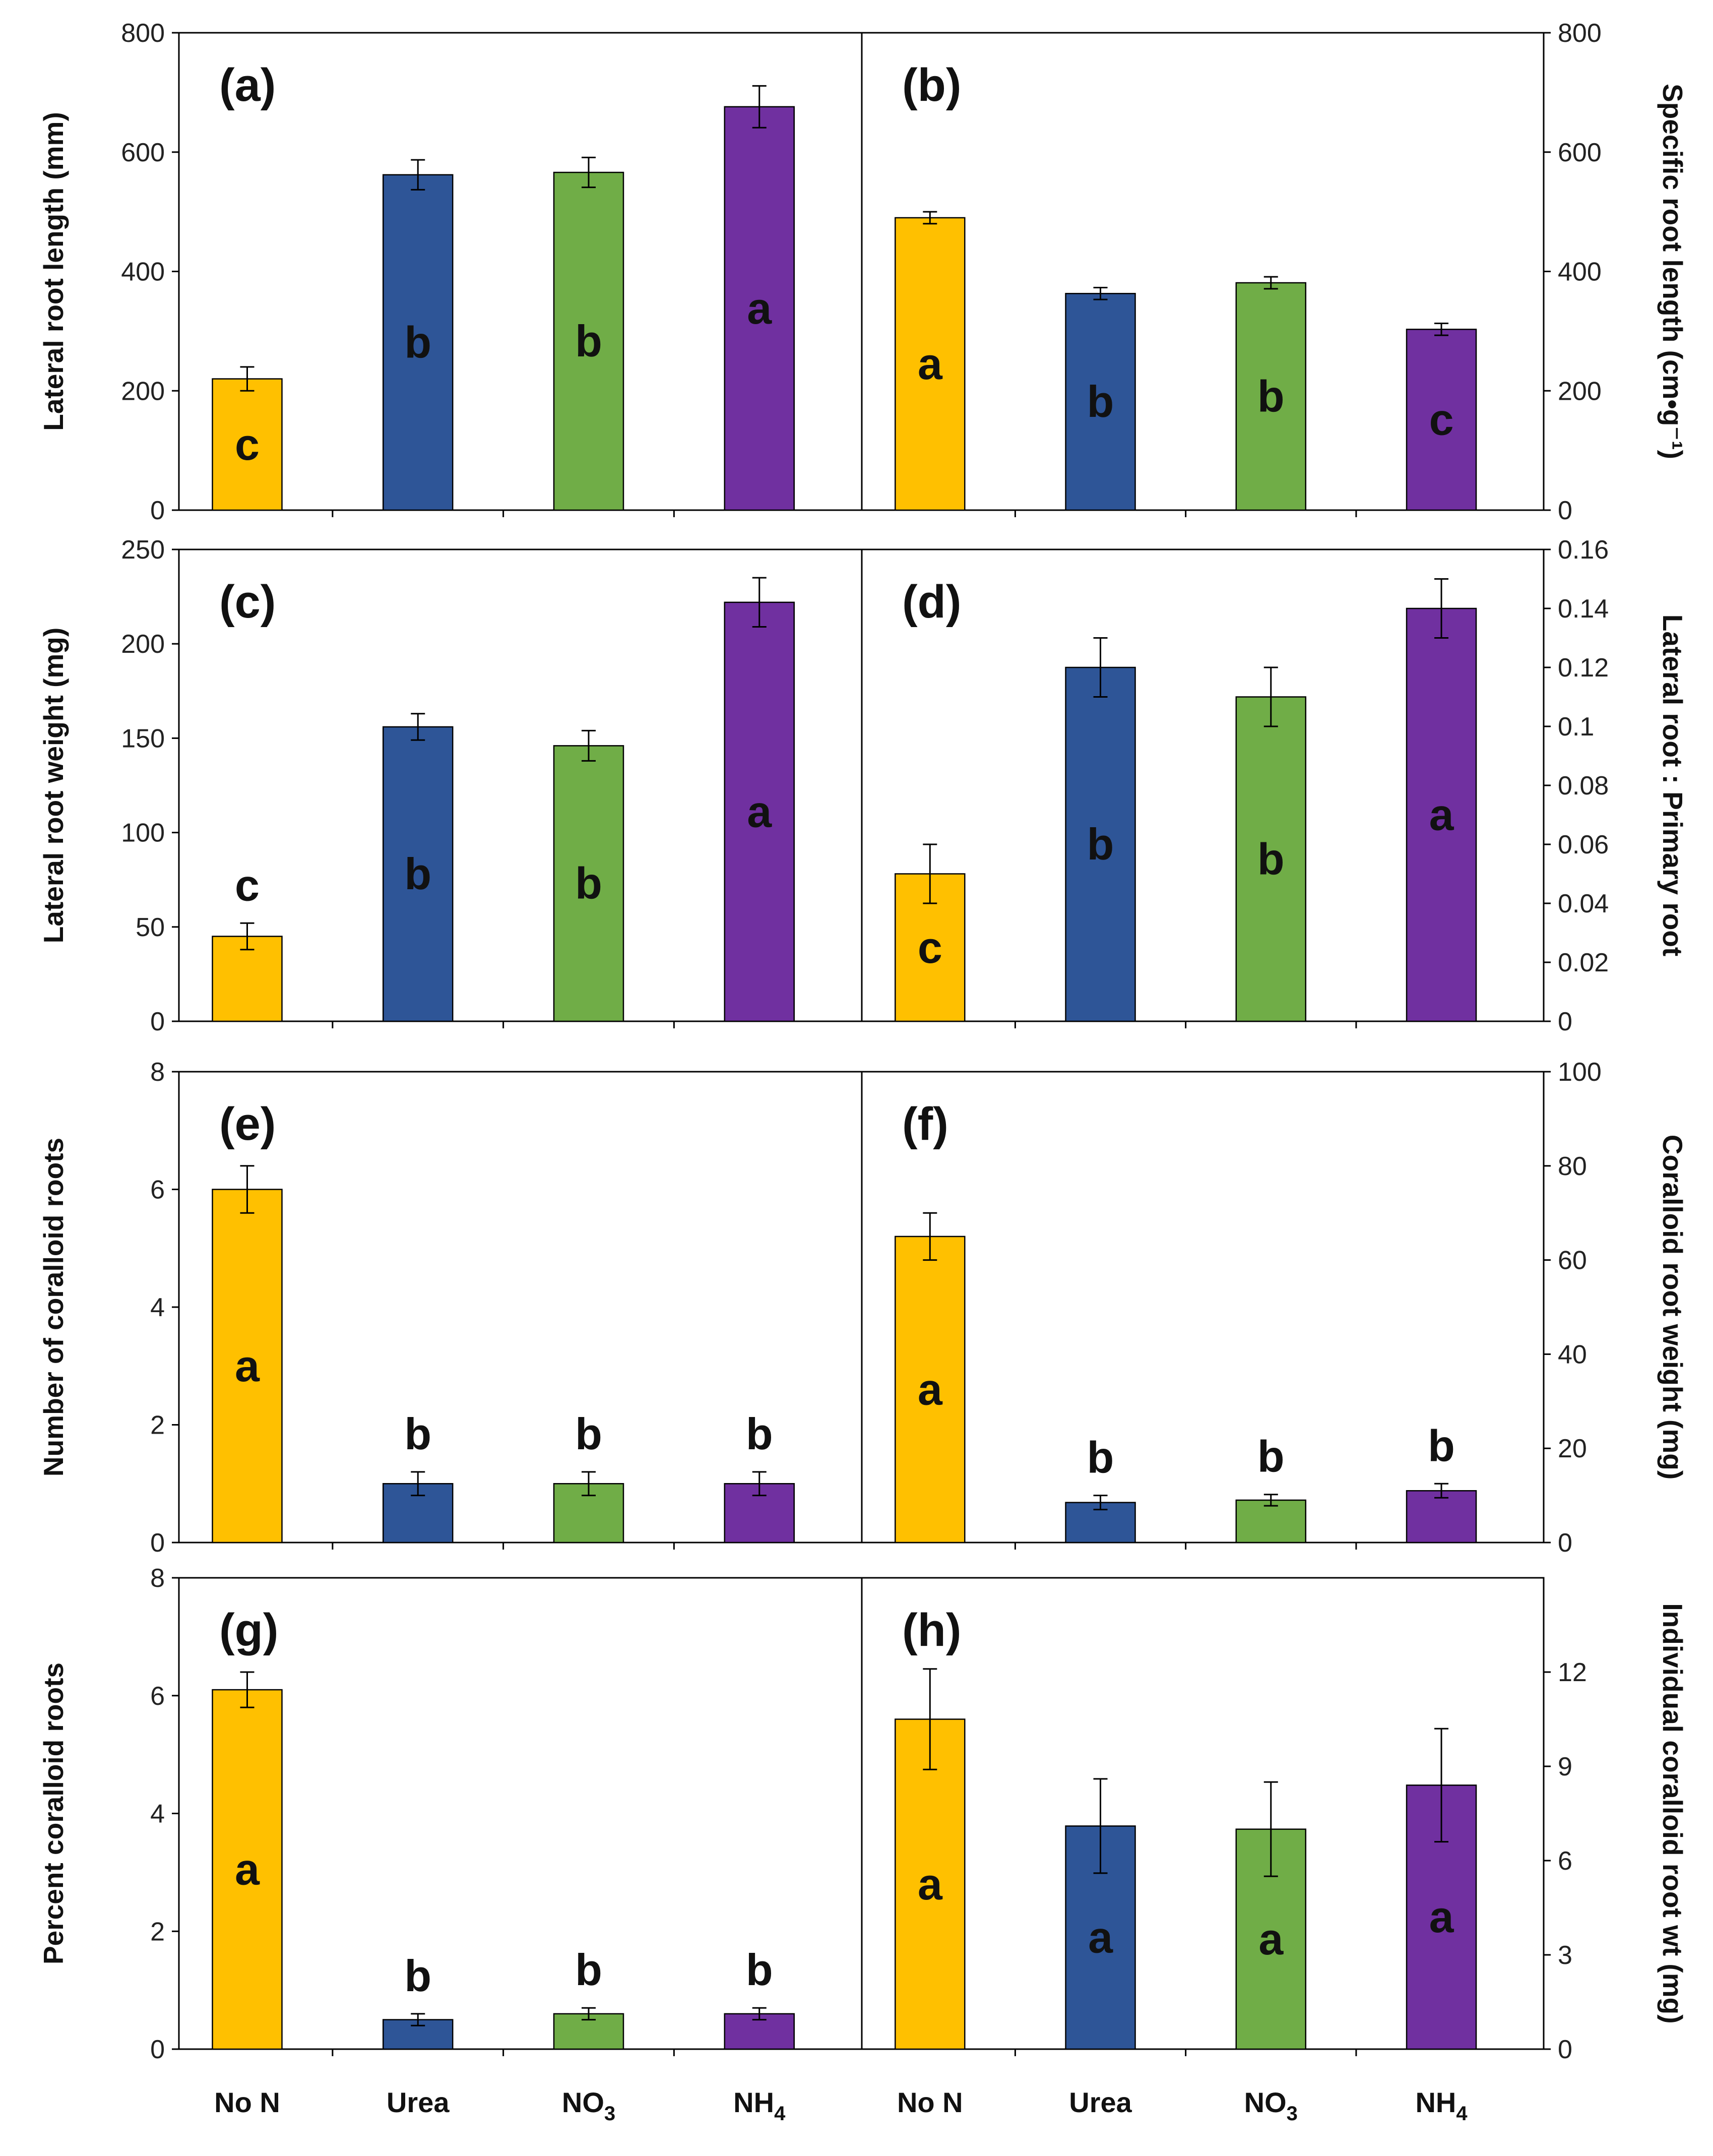  I want to click on y-tick-label: 4, so click(157, 1307).